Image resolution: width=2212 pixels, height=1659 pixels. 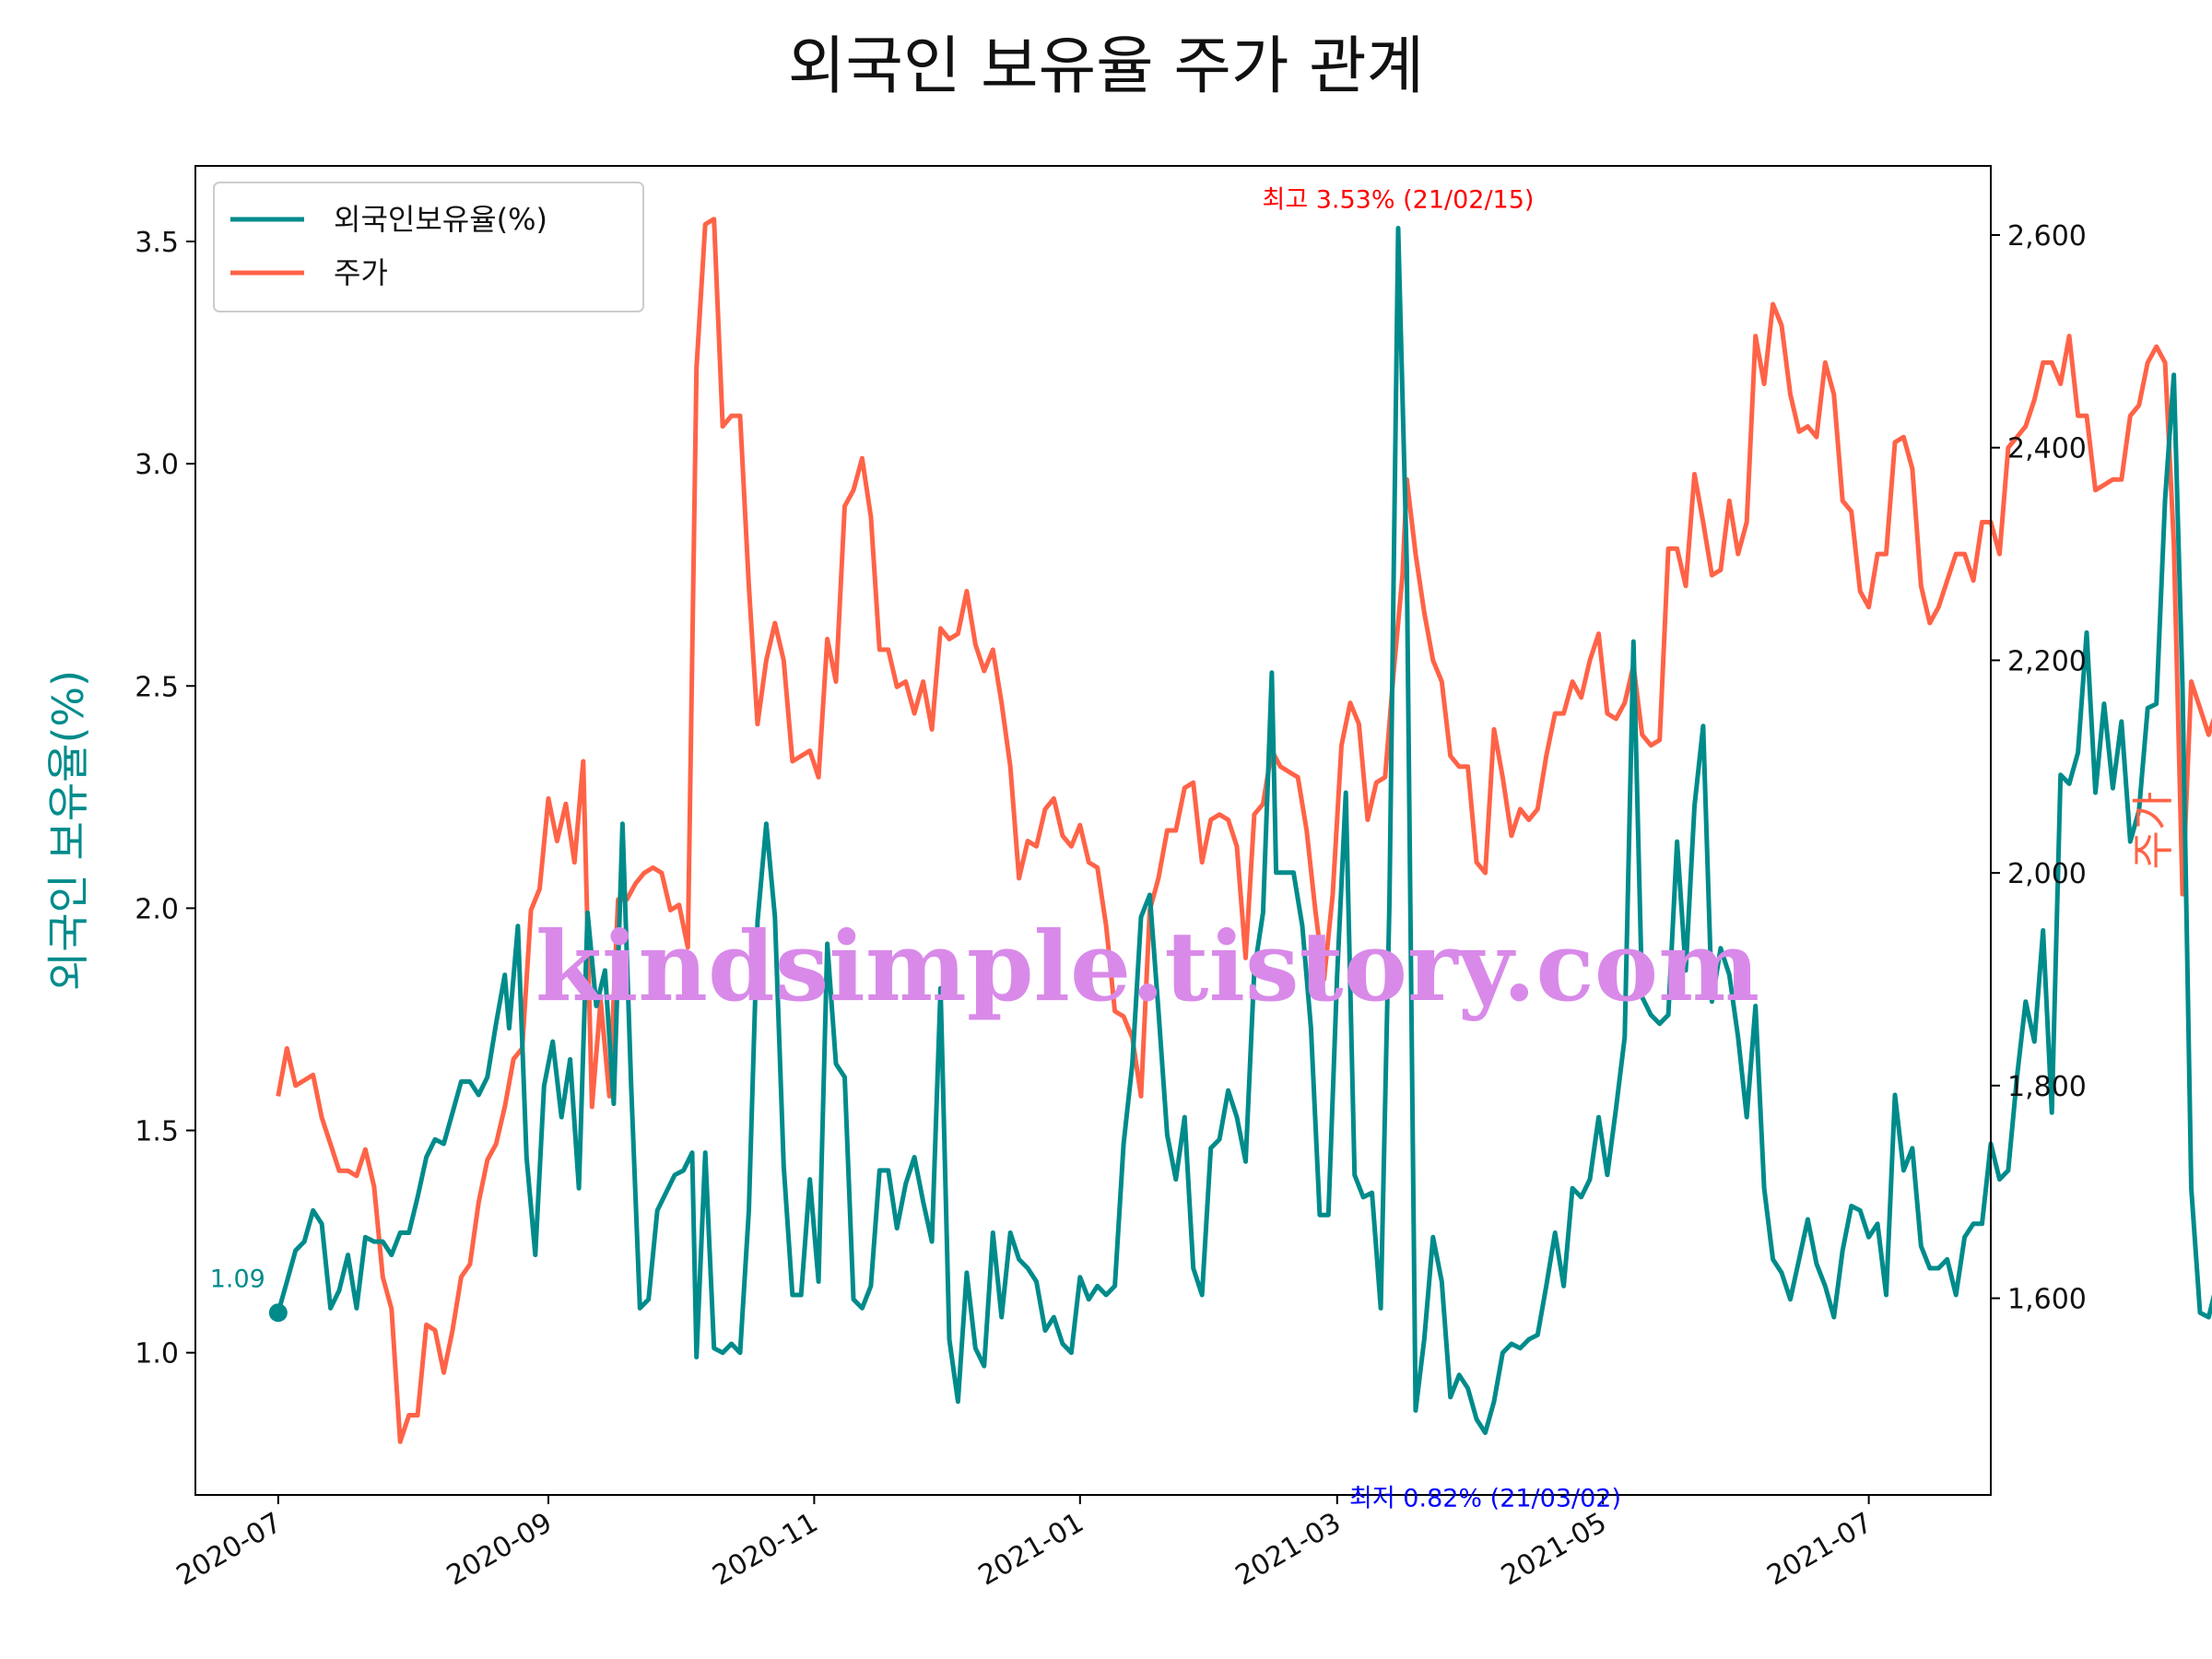 I want to click on legend-box, so click(x=428, y=247).